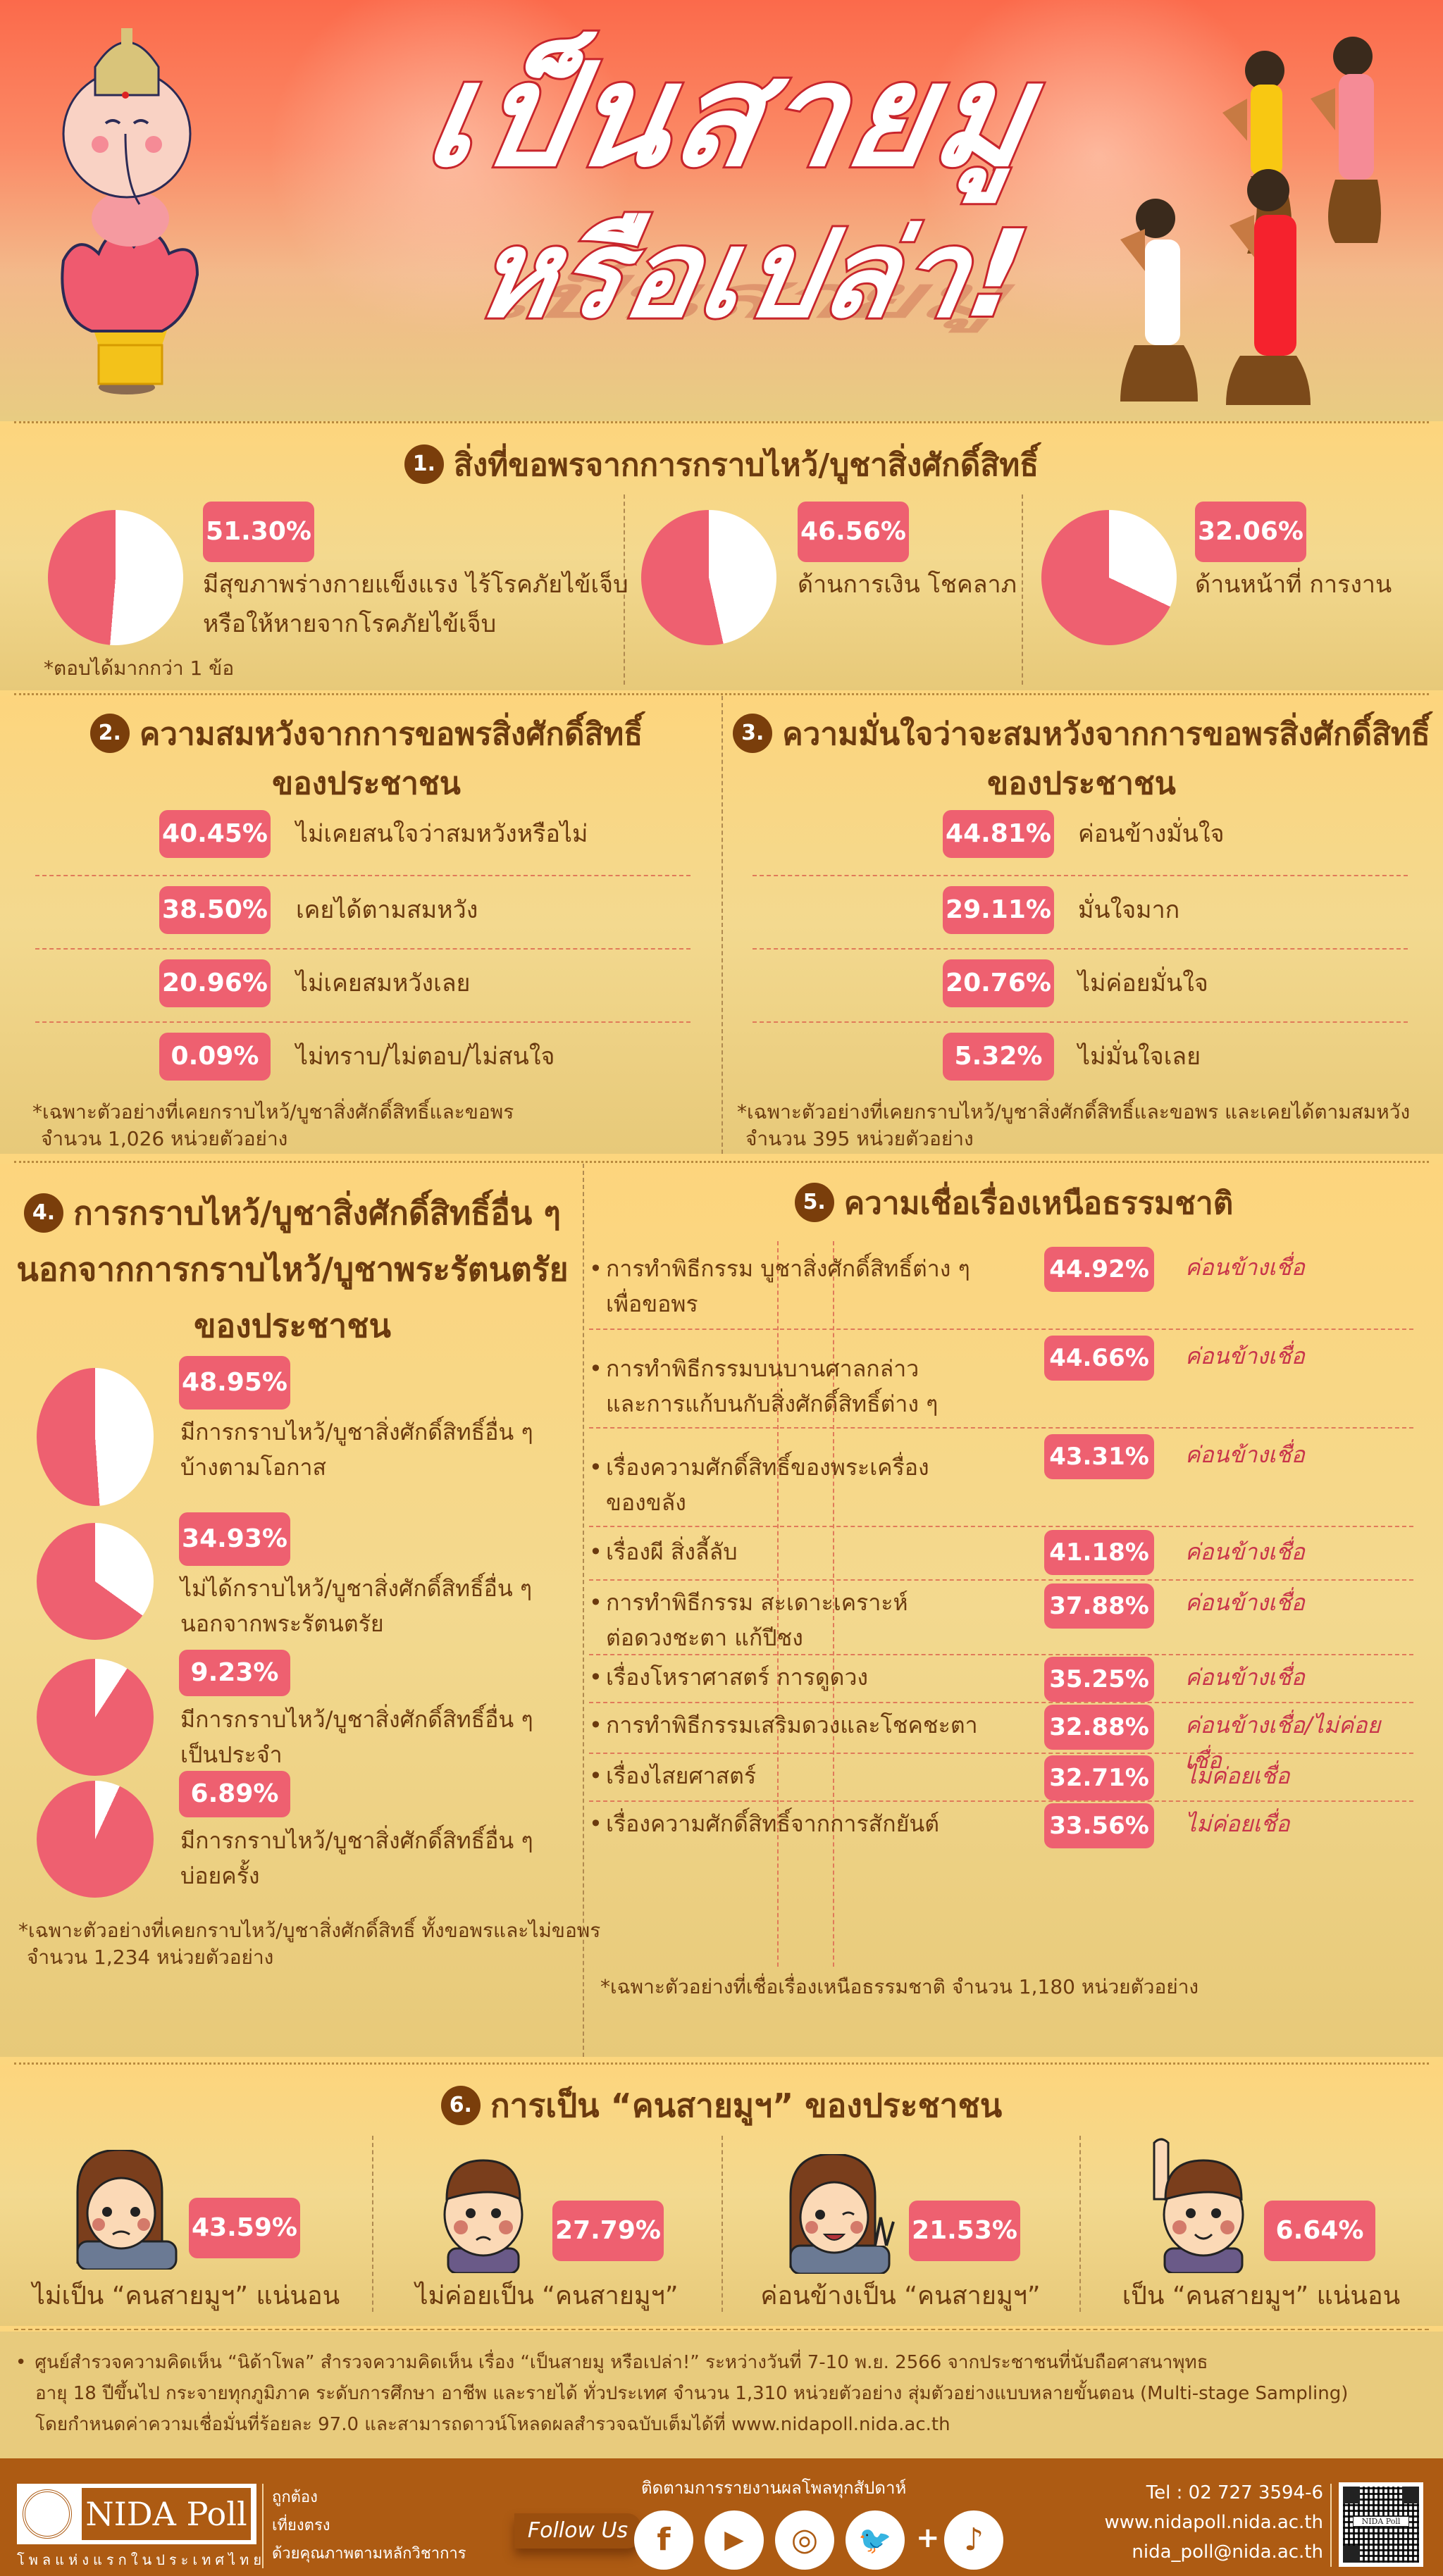  What do you see at coordinates (362, 986) in the screenshot?
I see `list-item: 20.96% ไม่เคยสมหวังเลย` at bounding box center [362, 986].